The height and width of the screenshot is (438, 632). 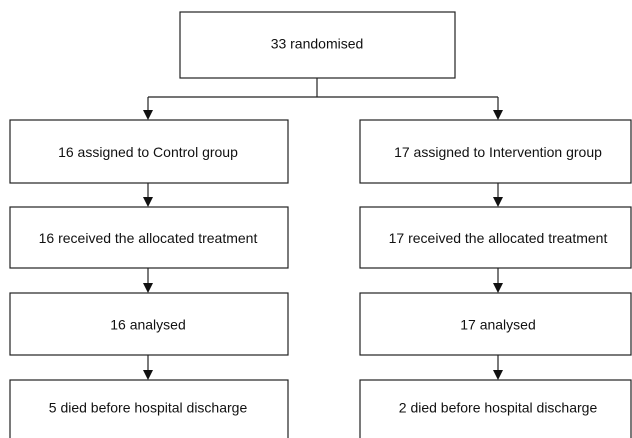 I want to click on node-label: 2 died before hospital discharge, so click(x=498, y=408).